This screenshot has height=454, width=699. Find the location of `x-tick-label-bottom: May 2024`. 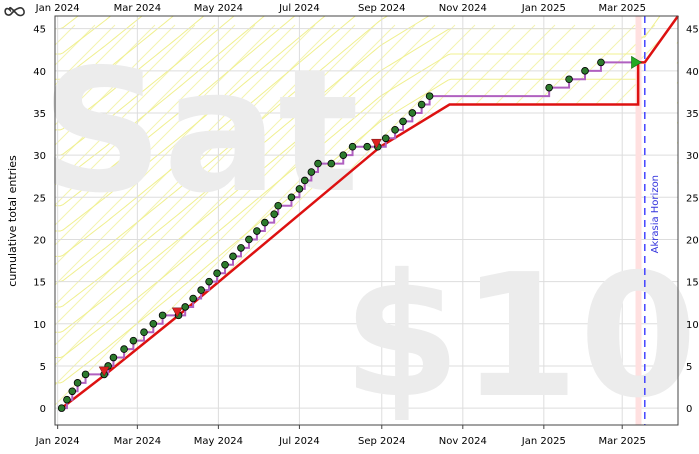

x-tick-label-bottom: May 2024 is located at coordinates (218, 441).